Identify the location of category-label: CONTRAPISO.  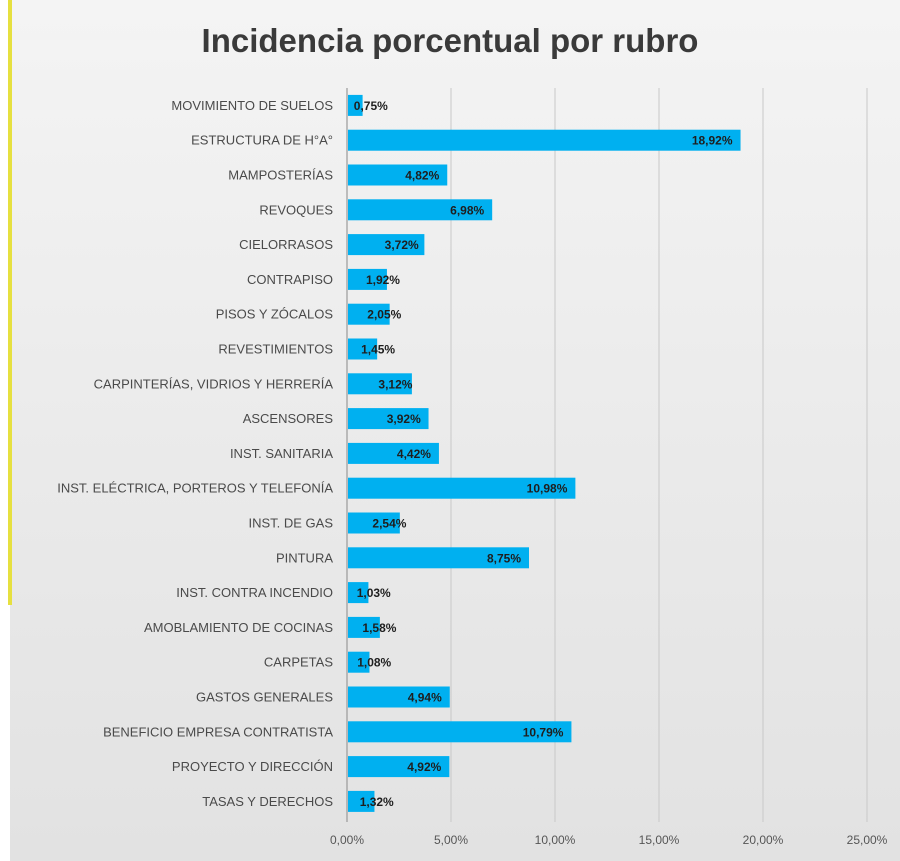
(290, 279).